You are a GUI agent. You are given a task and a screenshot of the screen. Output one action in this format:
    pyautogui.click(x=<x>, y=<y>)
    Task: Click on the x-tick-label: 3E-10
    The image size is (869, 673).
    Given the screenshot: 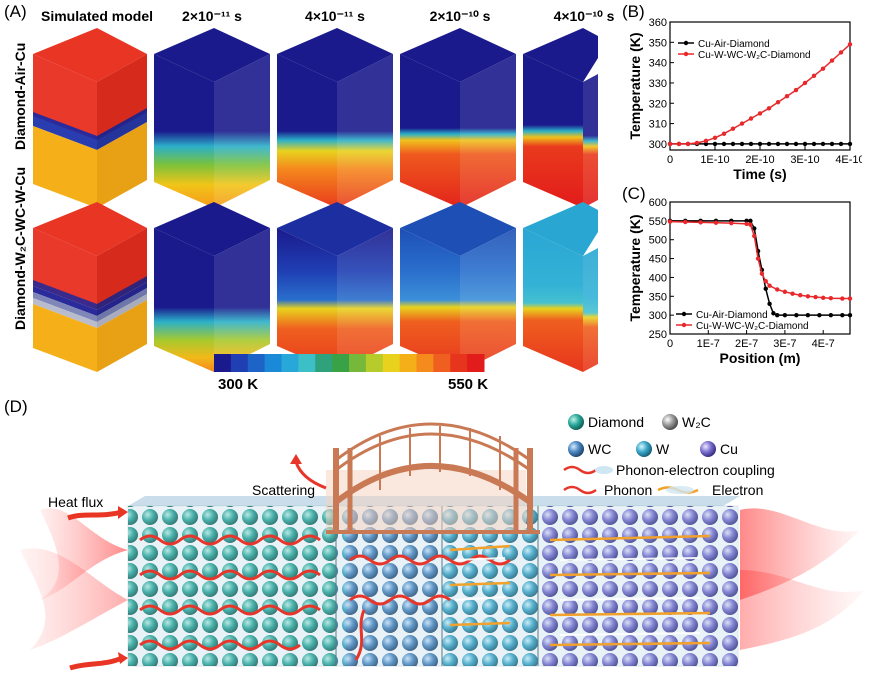 What is the action you would take?
    pyautogui.click(x=804, y=160)
    